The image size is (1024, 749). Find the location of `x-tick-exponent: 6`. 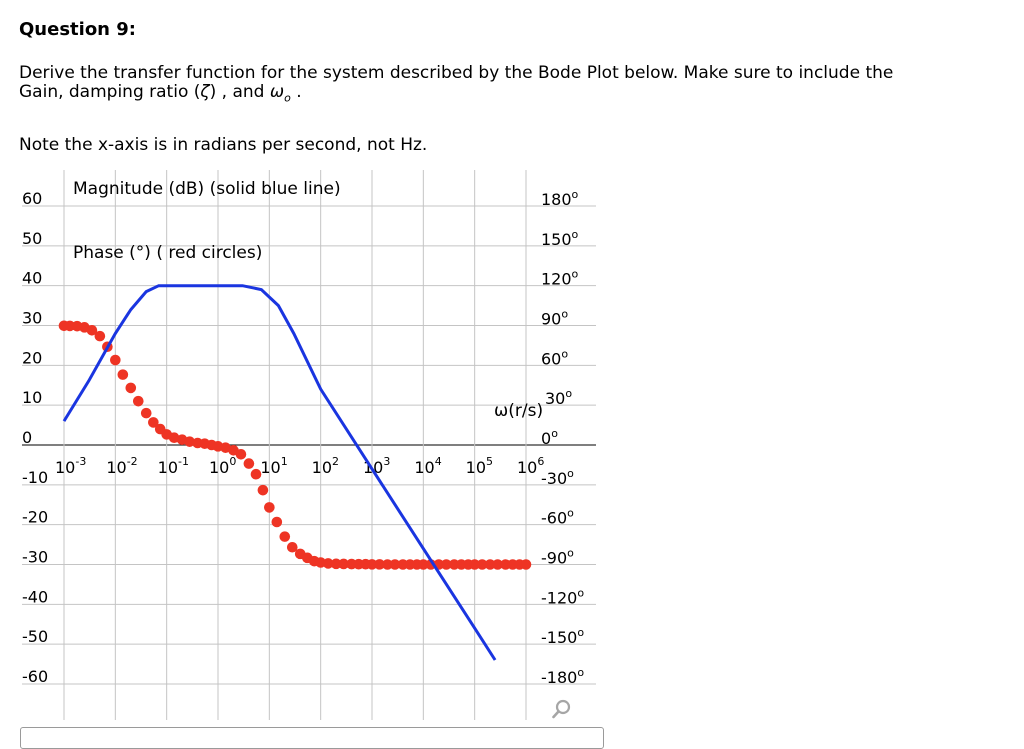

x-tick-exponent: 6 is located at coordinates (540, 461).